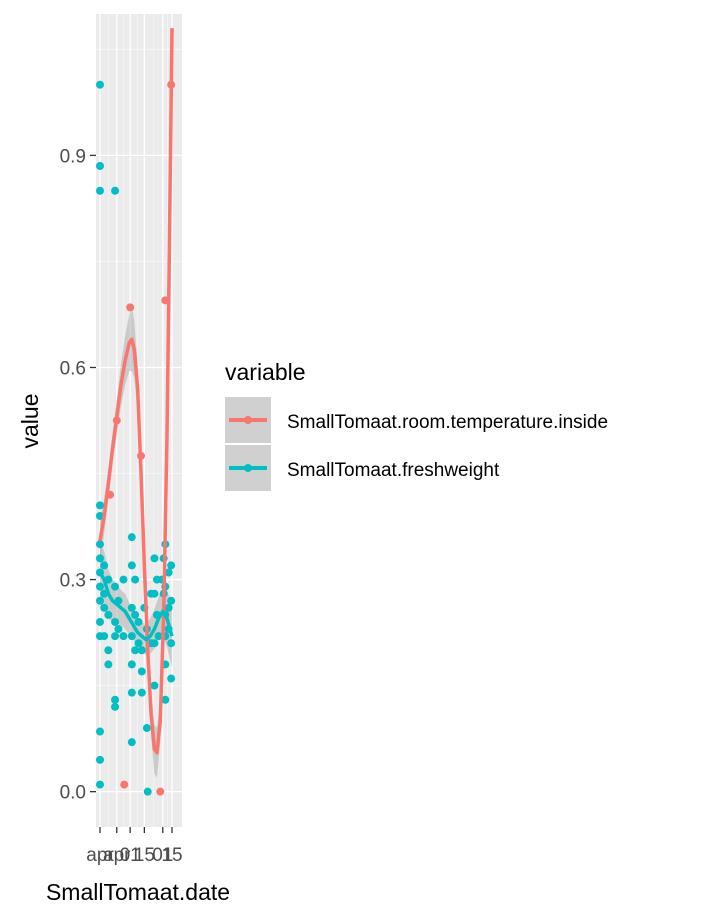 Image resolution: width=720 pixels, height=921 pixels. I want to click on y-tick-label: 0.3, so click(73, 581).